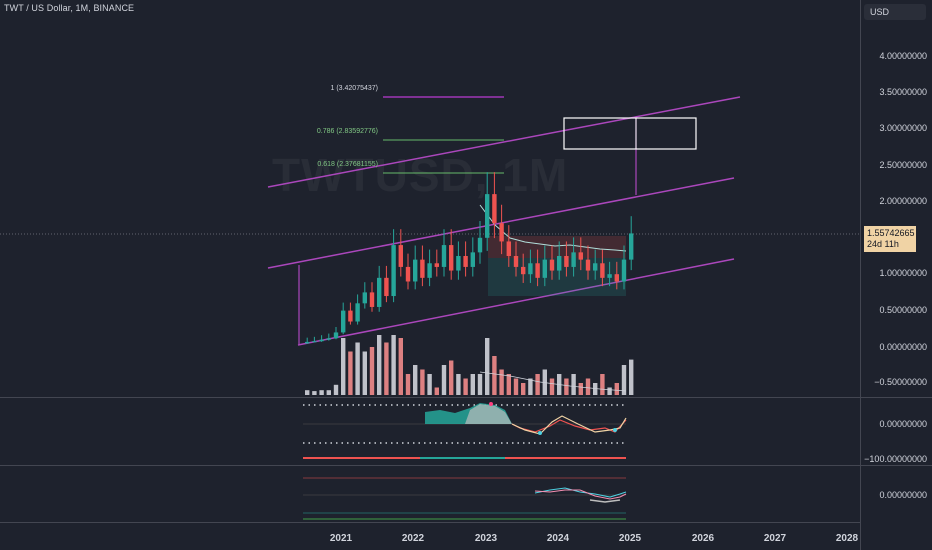 This screenshot has width=932, height=550. I want to click on time-axis: 2021 2022 2023 2024 2025 2026 2027 2028, so click(430, 536).